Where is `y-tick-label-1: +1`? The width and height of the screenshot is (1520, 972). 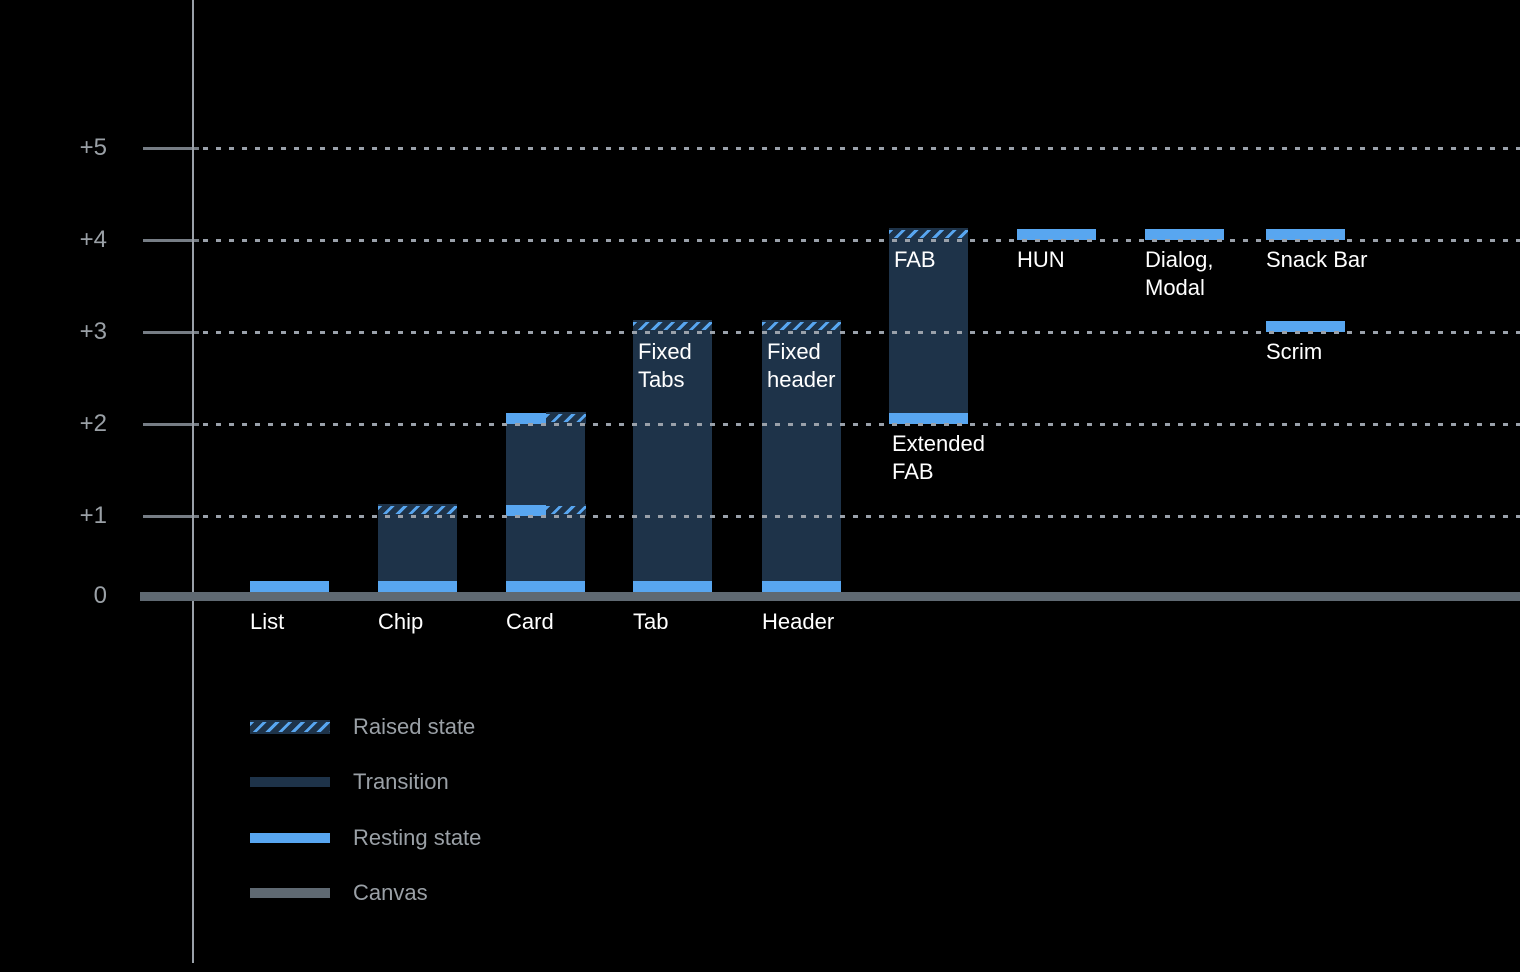 y-tick-label-1: +1 is located at coordinates (93, 515).